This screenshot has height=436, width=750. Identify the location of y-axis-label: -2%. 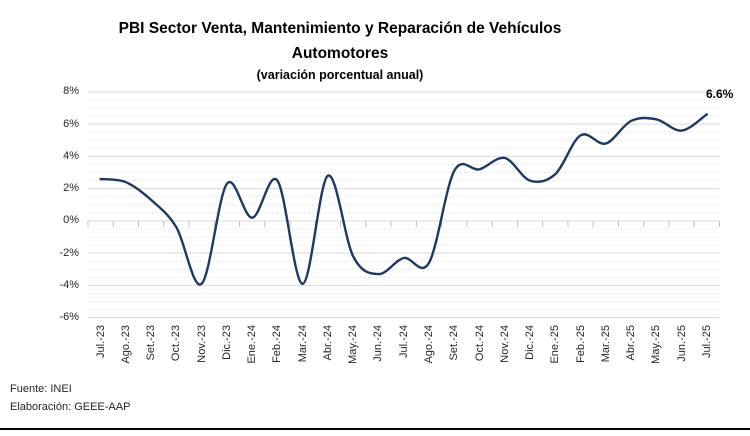
(69, 252).